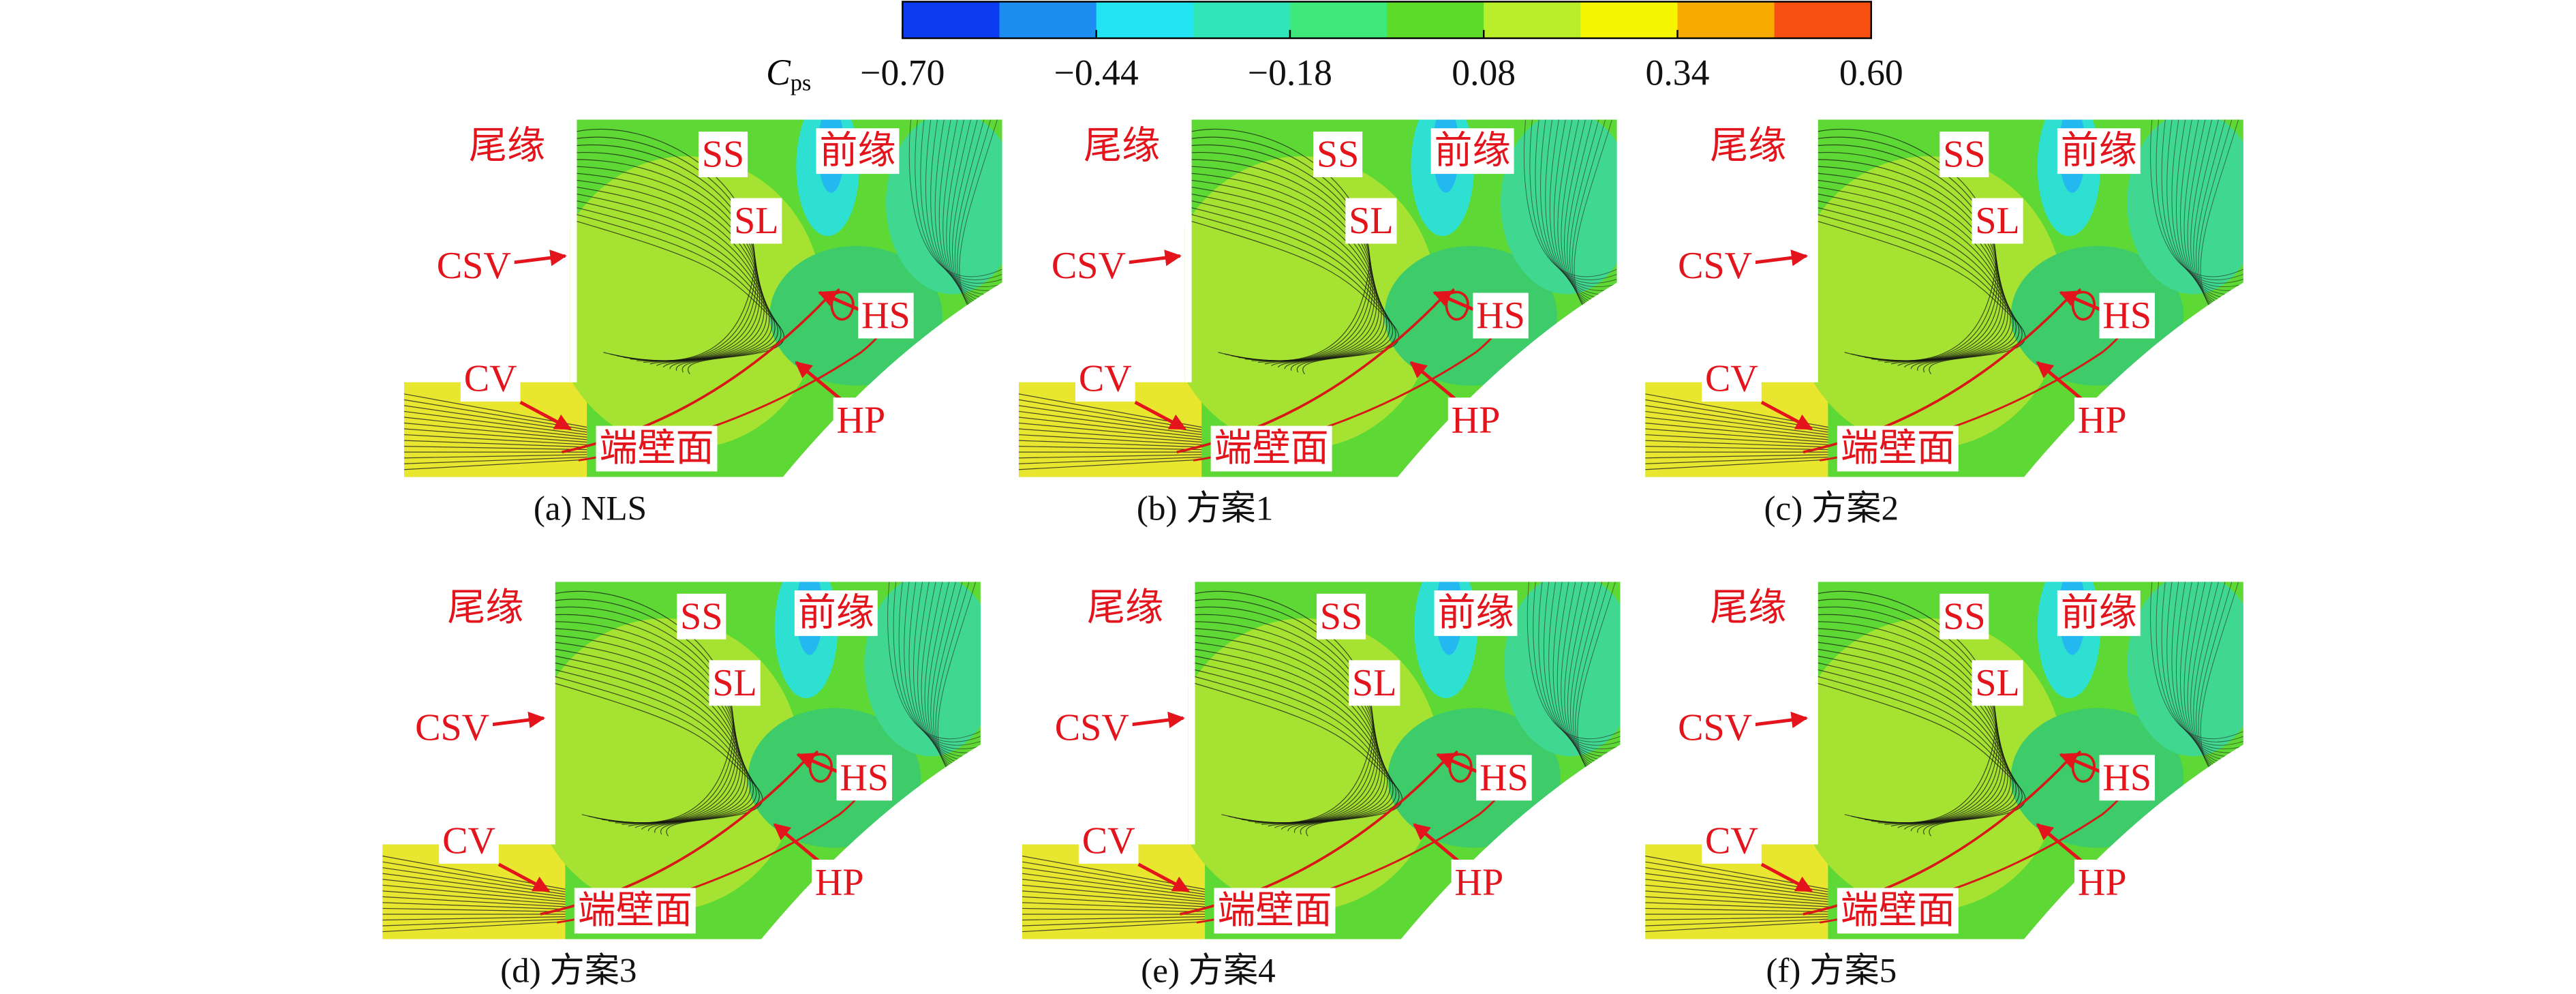 This screenshot has width=2576, height=994. I want to click on flow-image, so click(1321, 760).